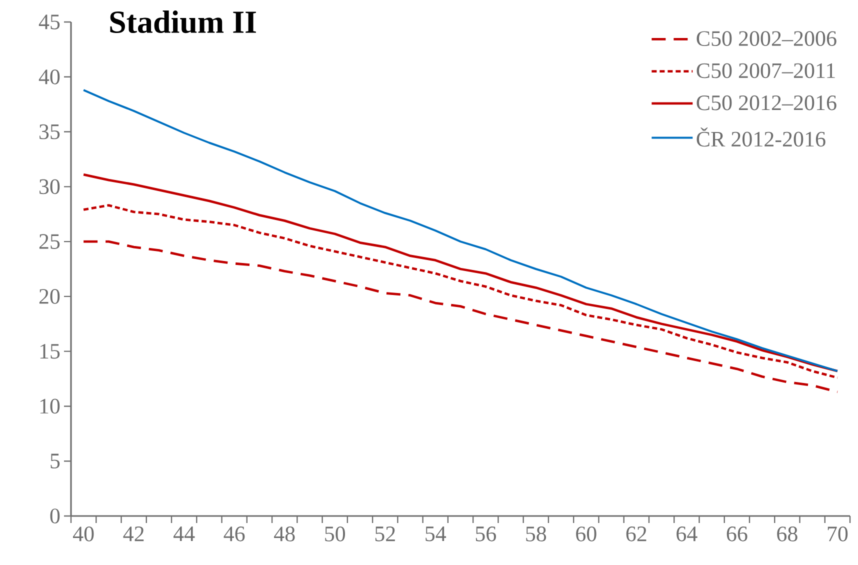  What do you see at coordinates (83, 534) in the screenshot?
I see `x-tick-label: 40` at bounding box center [83, 534].